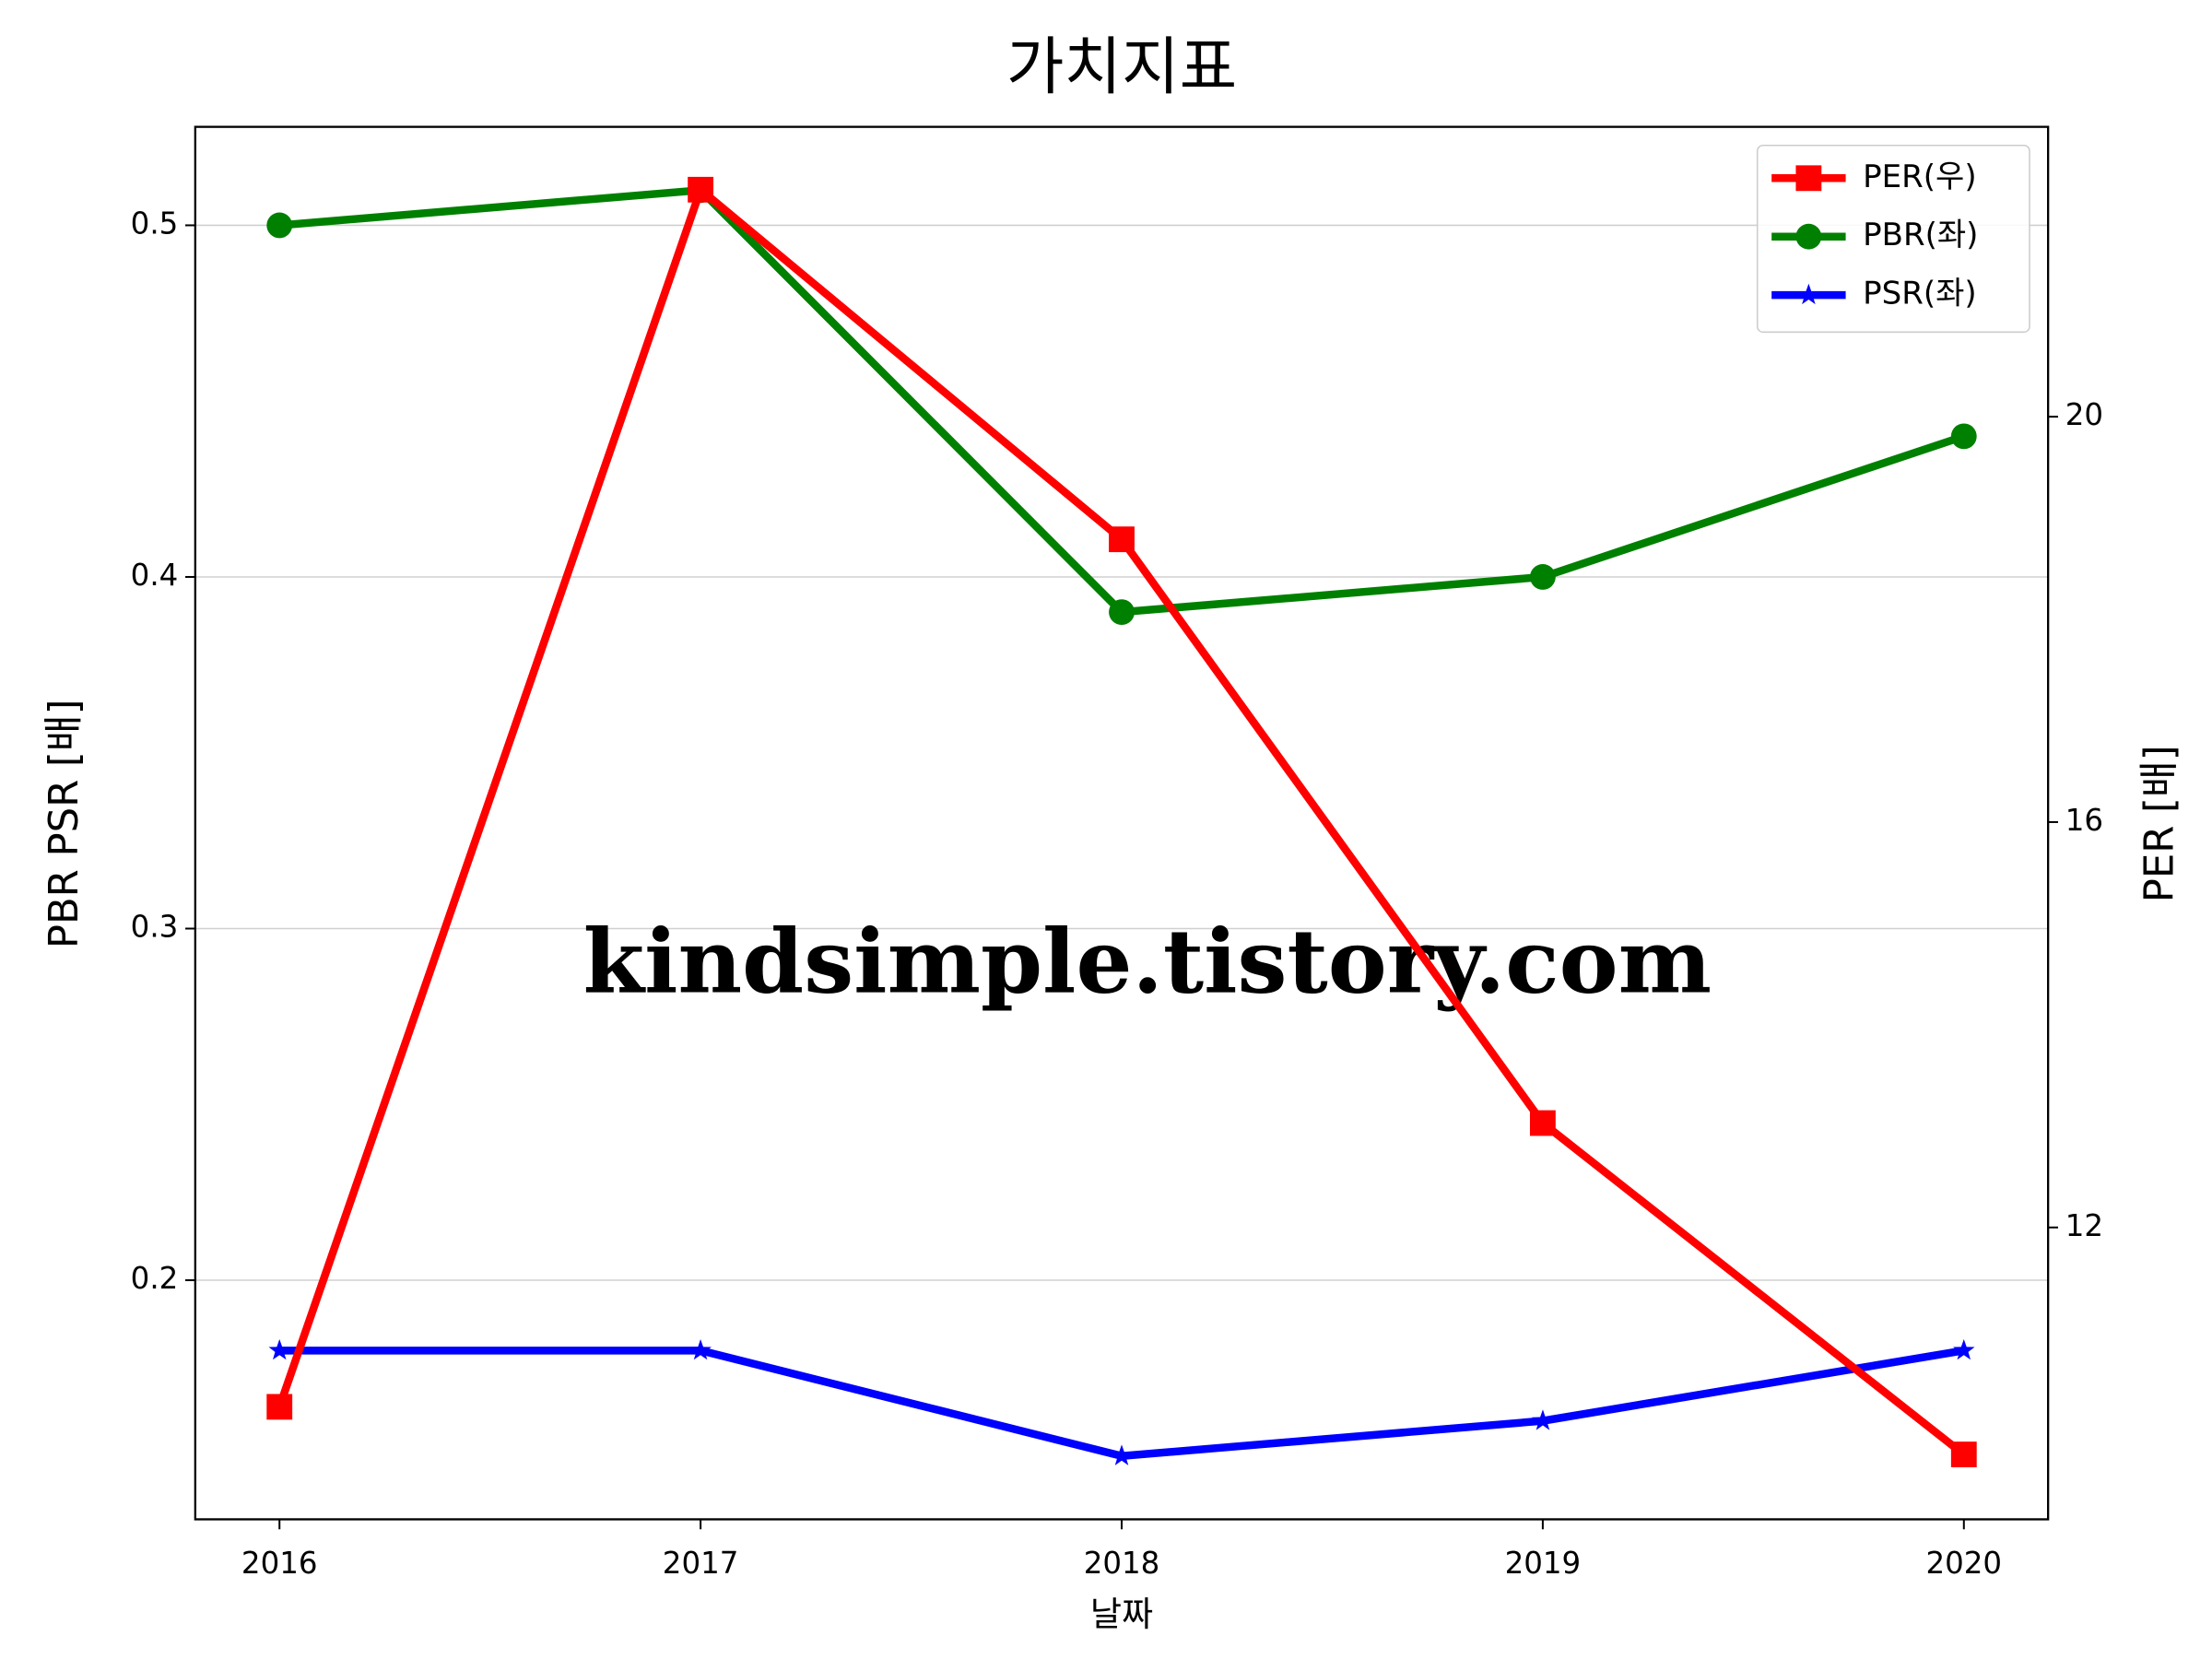 This screenshot has height=1659, width=2212. What do you see at coordinates (1543, 1563) in the screenshot?
I see `x-tick-label: 2019` at bounding box center [1543, 1563].